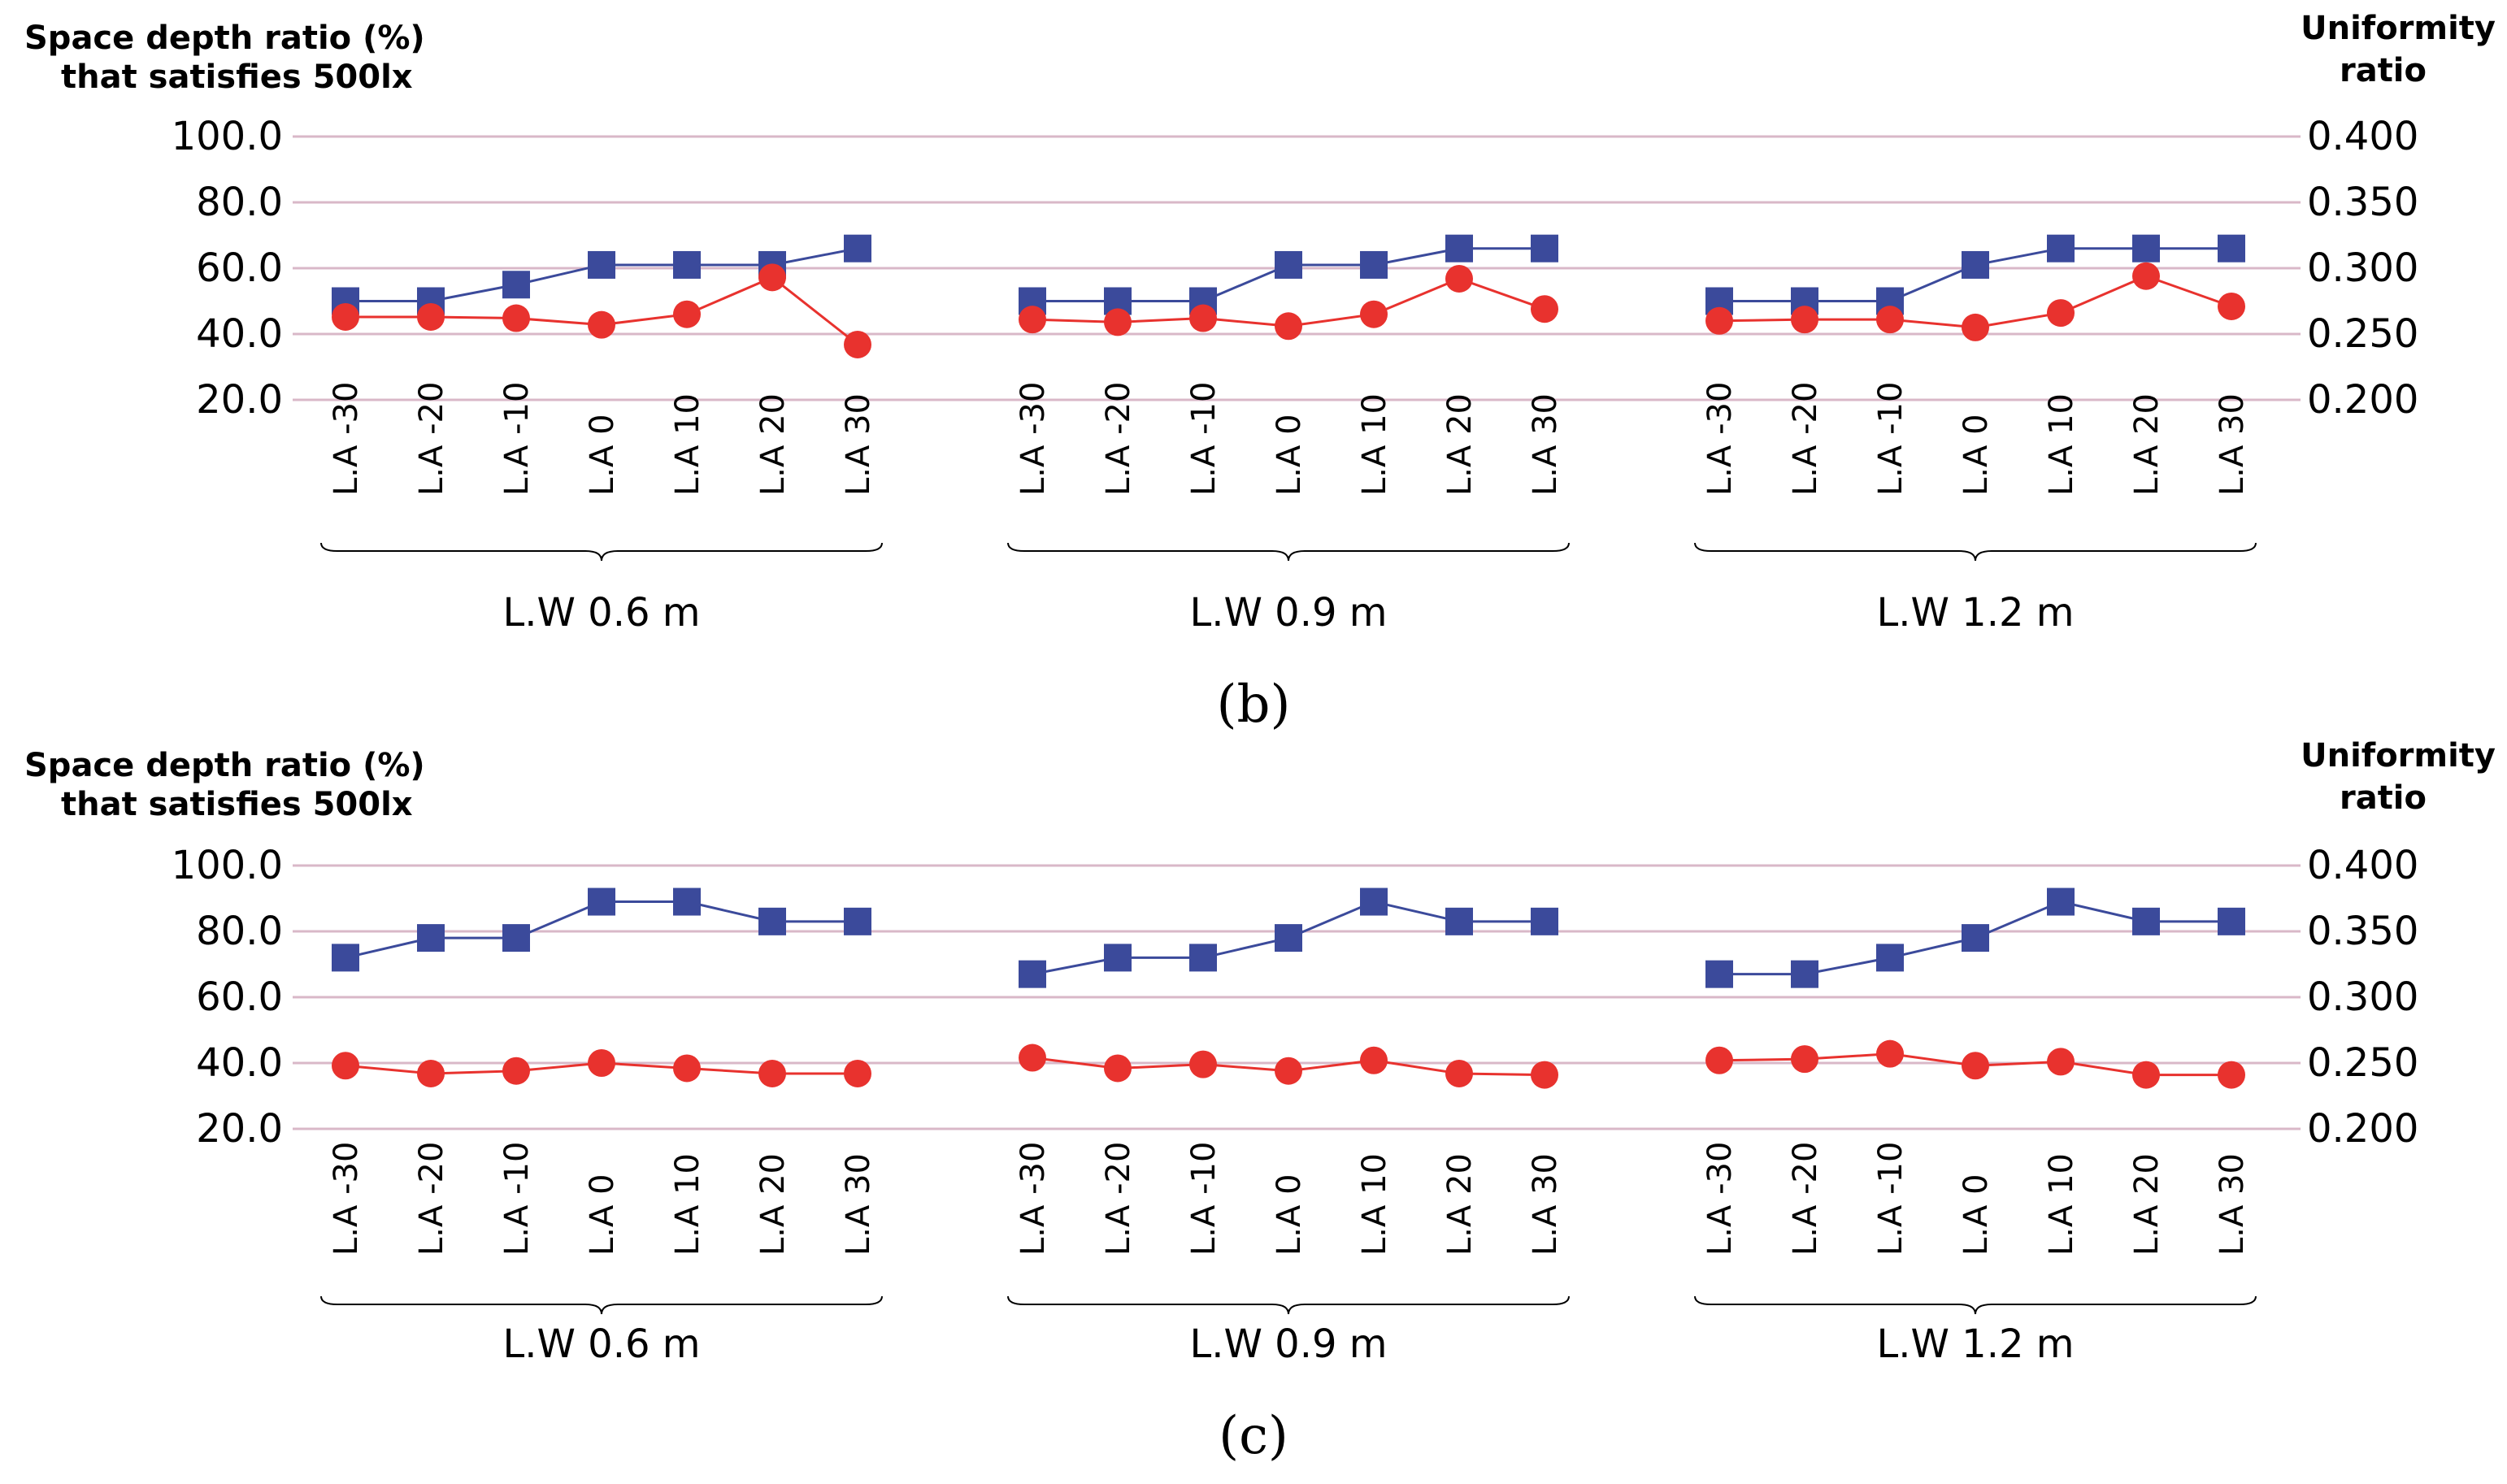  Describe the element at coordinates (1288, 613) in the screenshot. I see `group-label: L.W 0.9 m` at that location.